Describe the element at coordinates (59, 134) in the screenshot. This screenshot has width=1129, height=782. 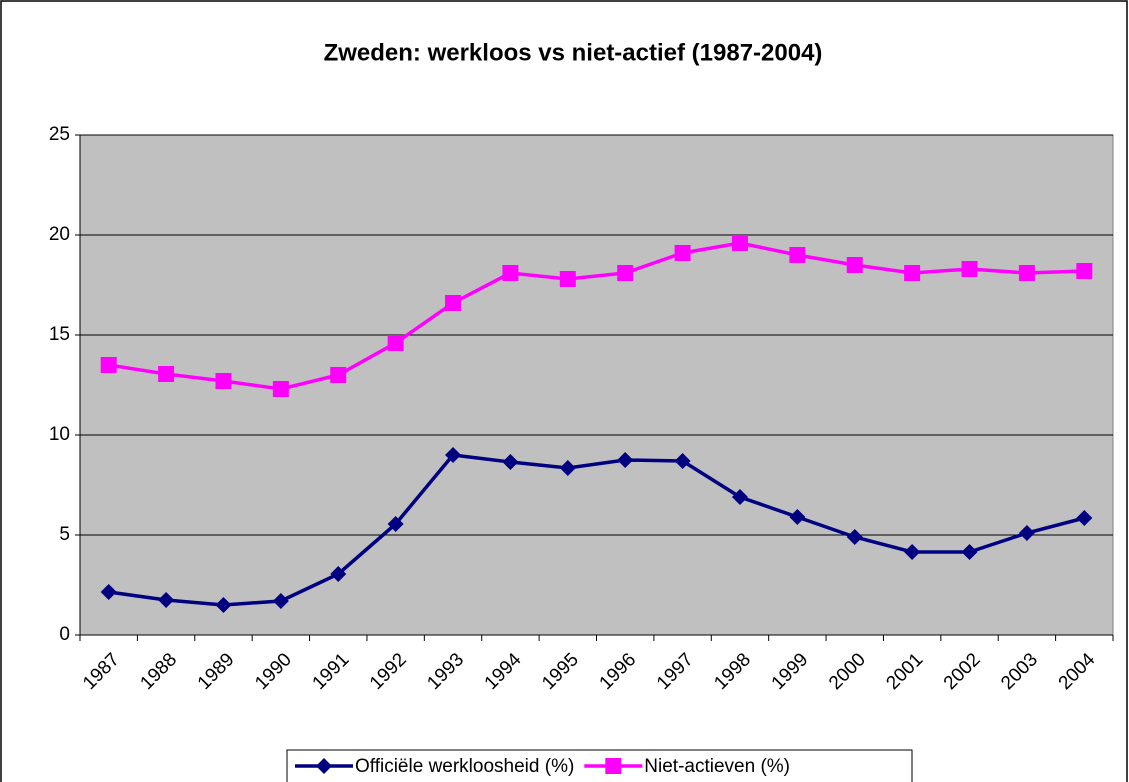
I see `y-tick-label: 25` at that location.